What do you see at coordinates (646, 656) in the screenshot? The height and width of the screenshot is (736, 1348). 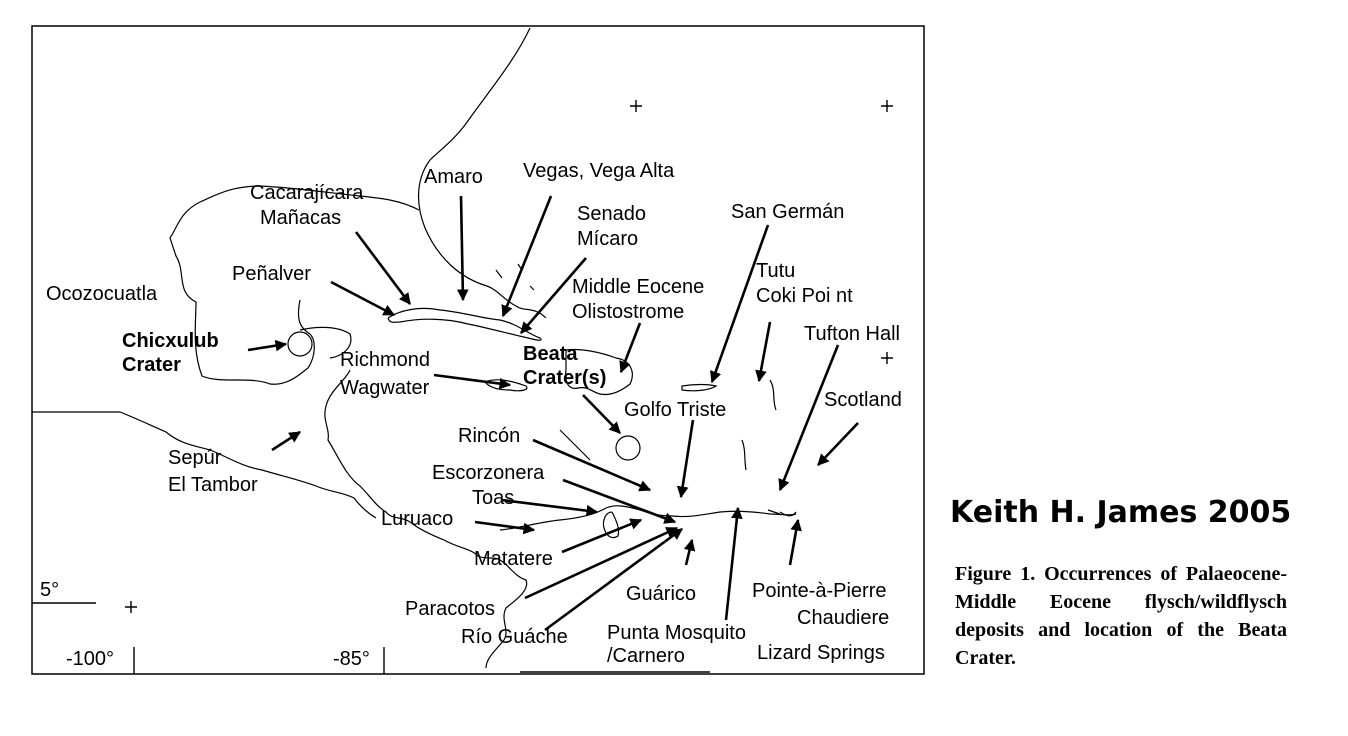 I see `label-carnero: /Carnero` at bounding box center [646, 656].